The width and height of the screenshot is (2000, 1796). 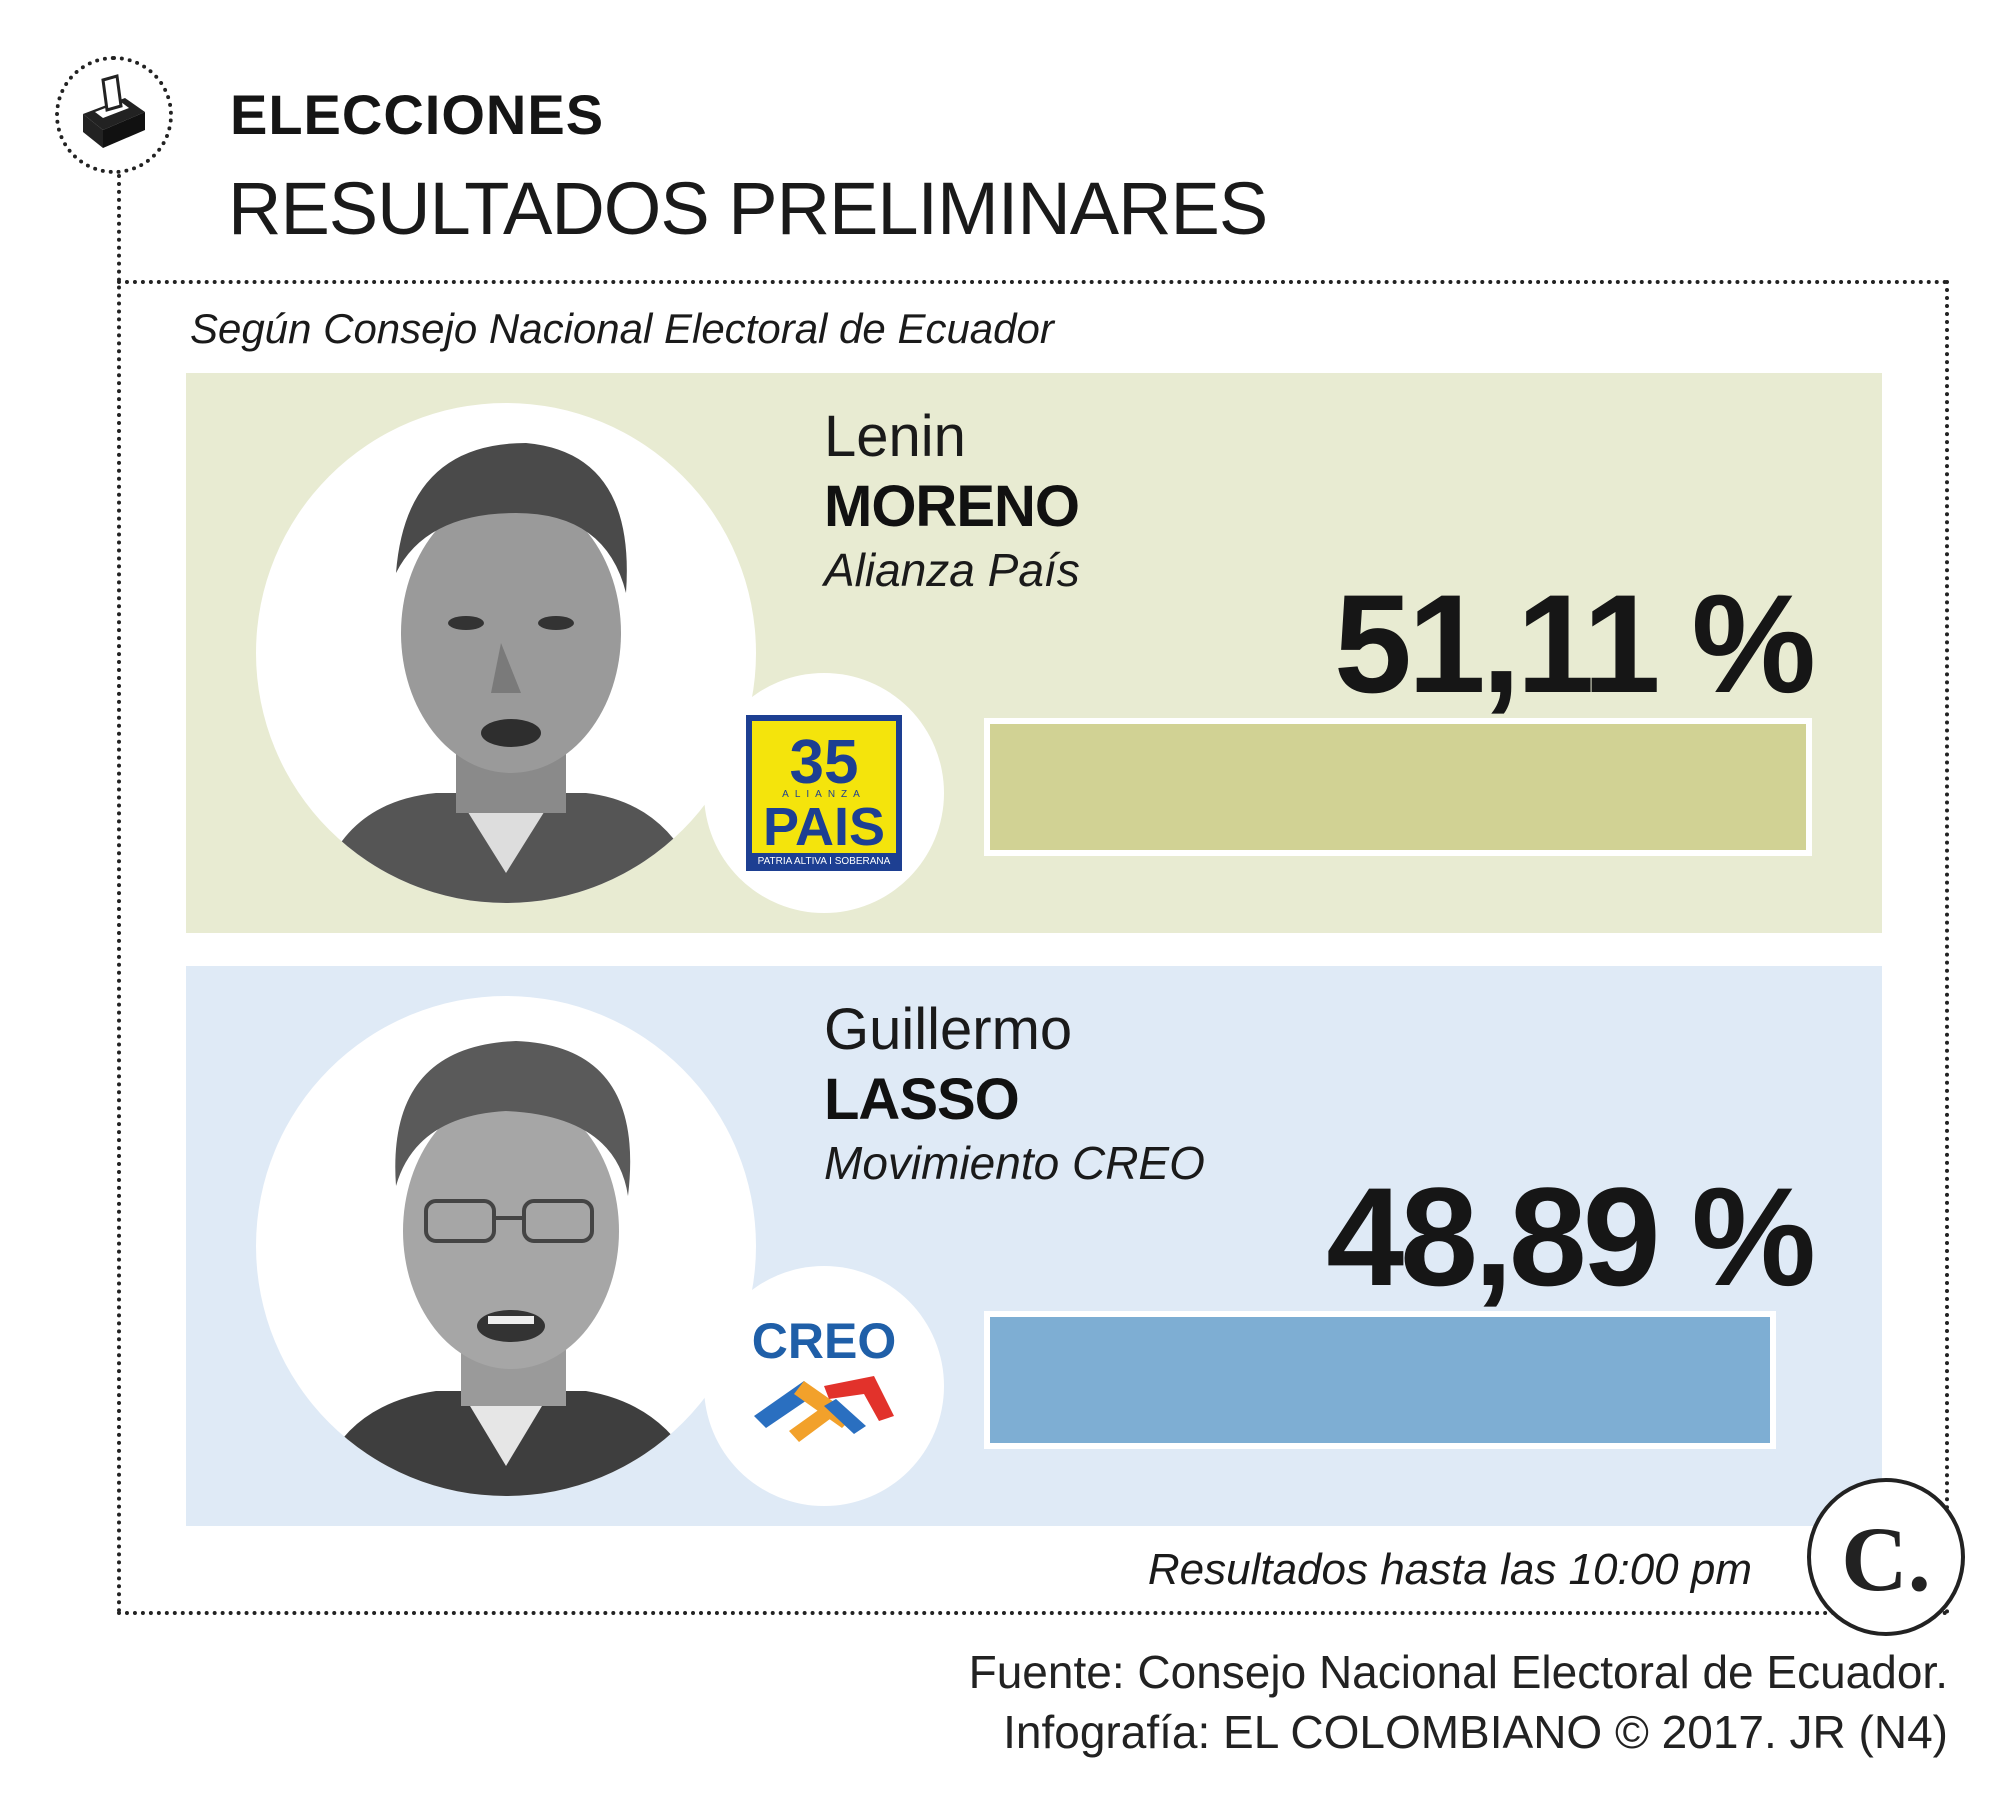 What do you see at coordinates (824, 1386) in the screenshot?
I see `party-logo-creo: CREO` at bounding box center [824, 1386].